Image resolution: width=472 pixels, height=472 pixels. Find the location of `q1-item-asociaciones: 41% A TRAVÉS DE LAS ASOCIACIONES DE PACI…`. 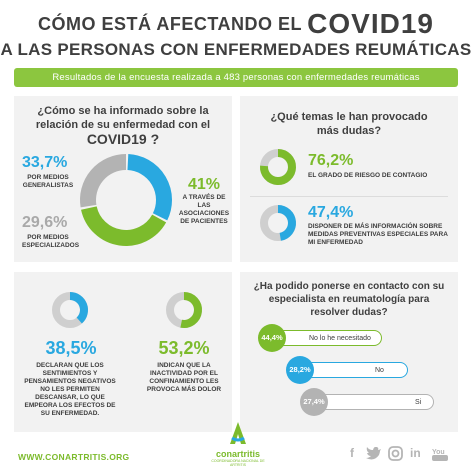

q1-item-asociaciones: 41% A TRAVÉS DE LAS ASOCIACIONES DE PACI… is located at coordinates (204, 201).